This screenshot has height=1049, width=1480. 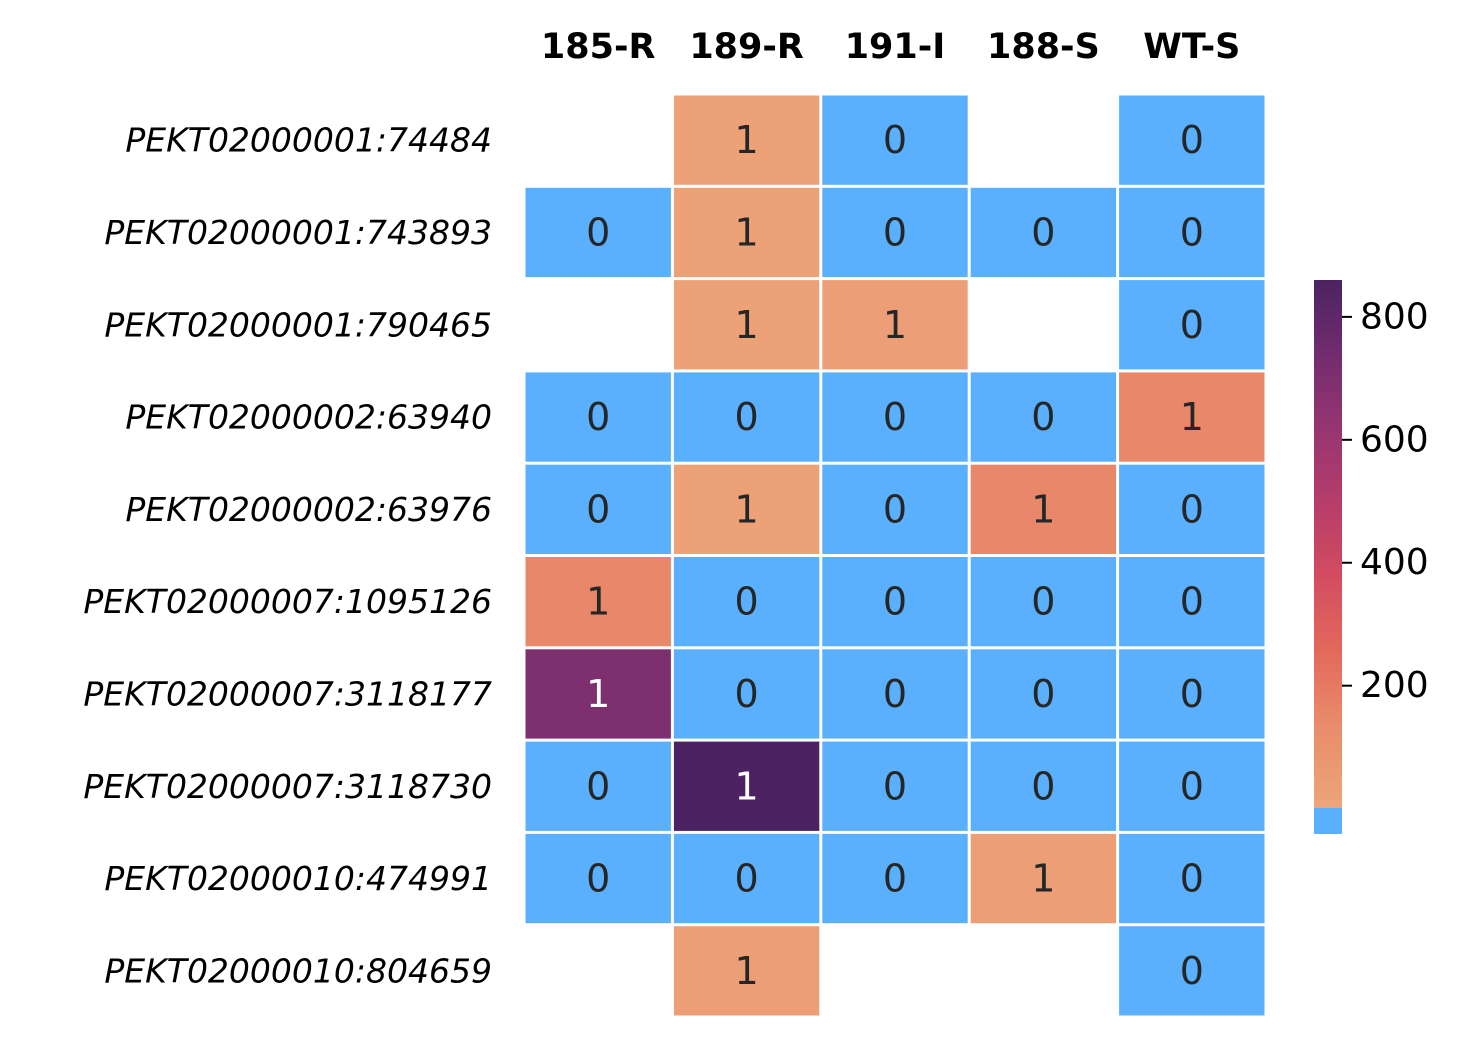 I want to click on colorbar-tick-label: 800, so click(x=1394, y=316).